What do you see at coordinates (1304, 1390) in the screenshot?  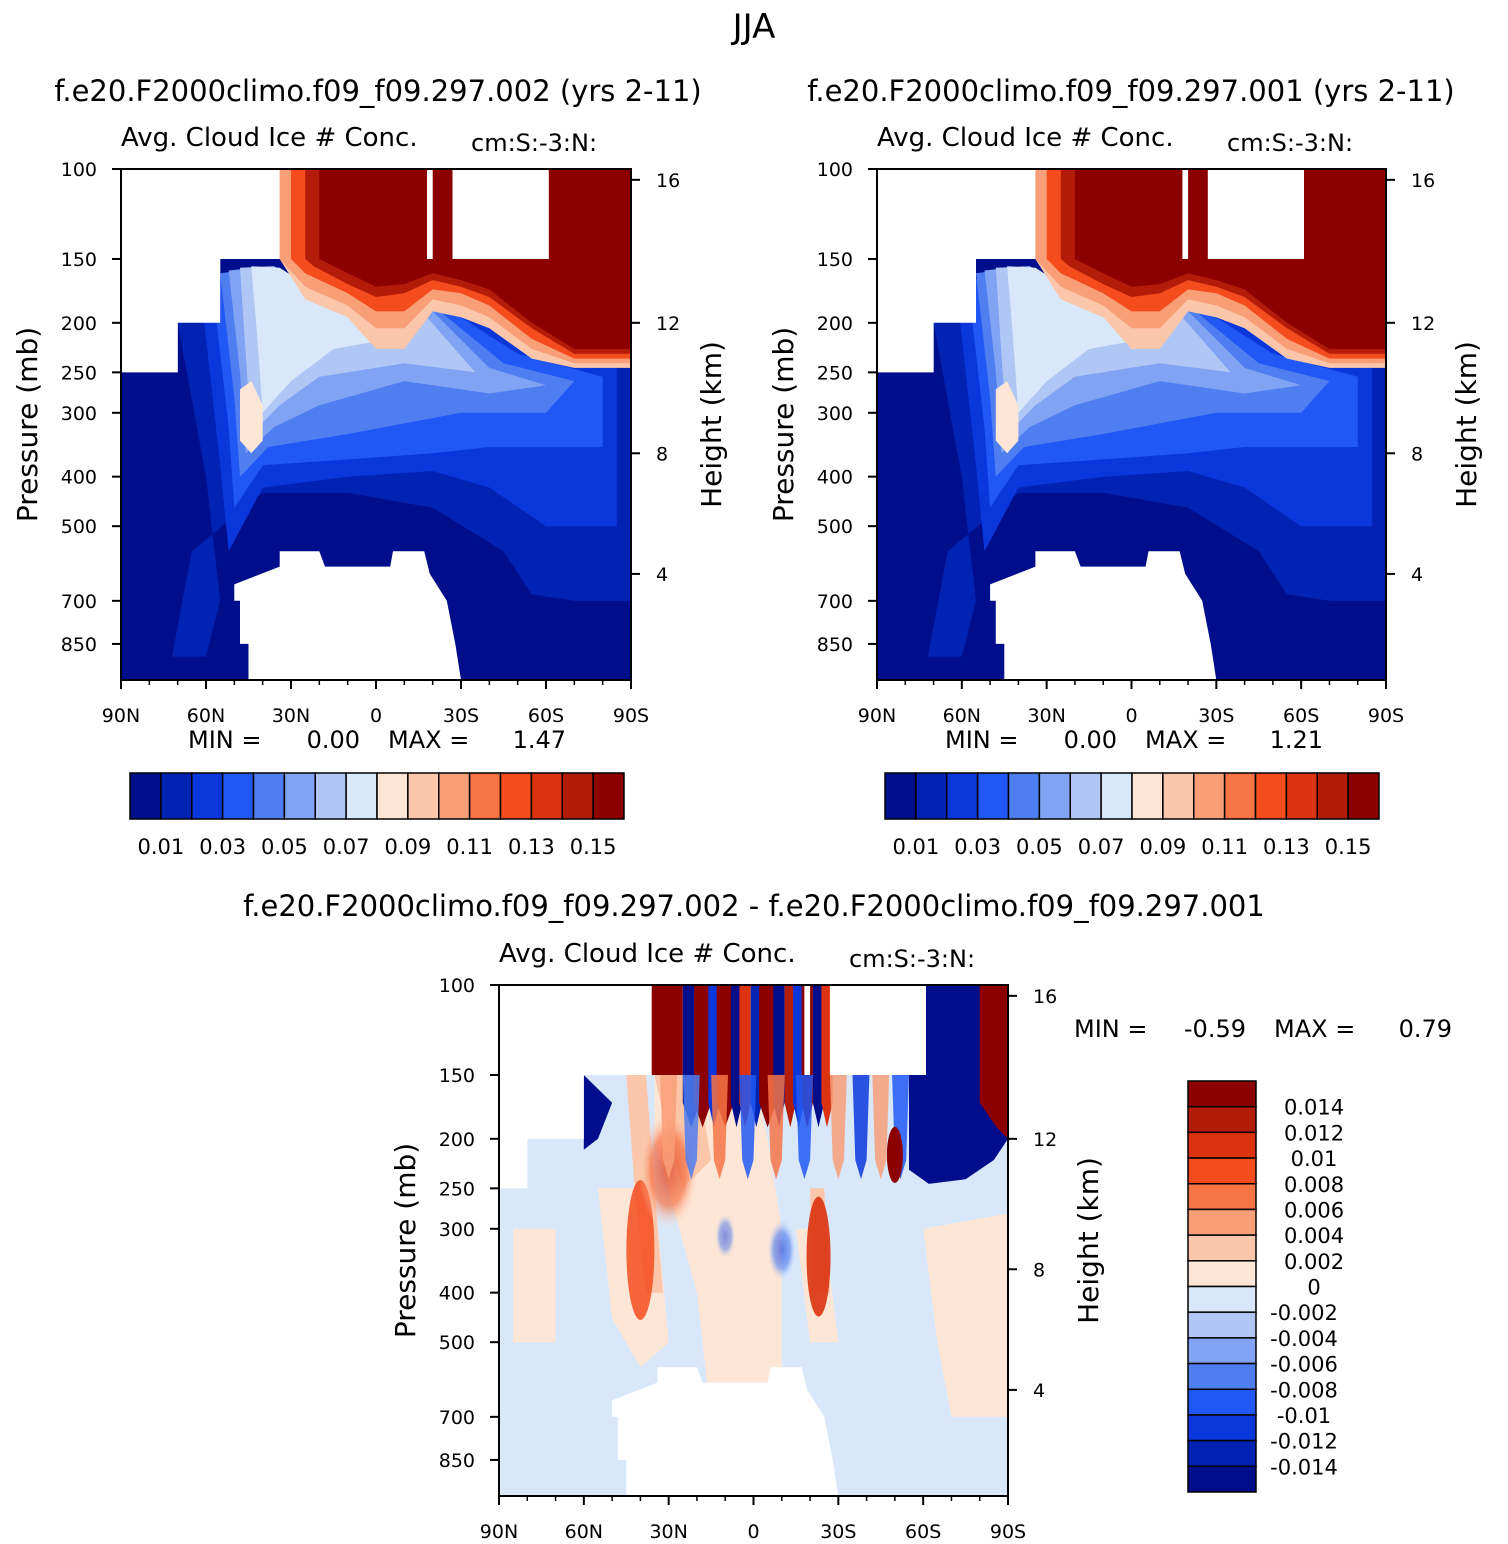 I see `colorbar-label: -0.008` at bounding box center [1304, 1390].